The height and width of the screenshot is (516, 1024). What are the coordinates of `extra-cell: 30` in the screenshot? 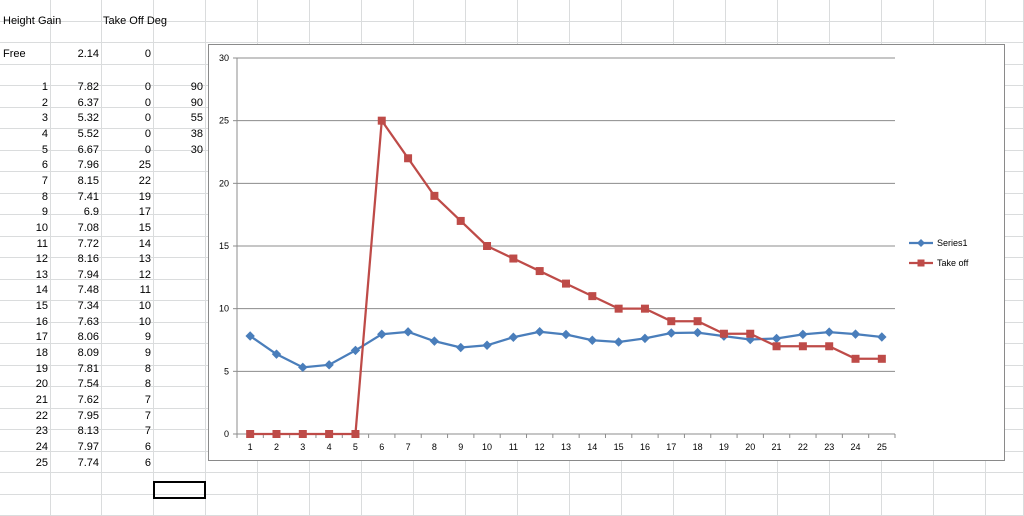 It's located at (180, 151).